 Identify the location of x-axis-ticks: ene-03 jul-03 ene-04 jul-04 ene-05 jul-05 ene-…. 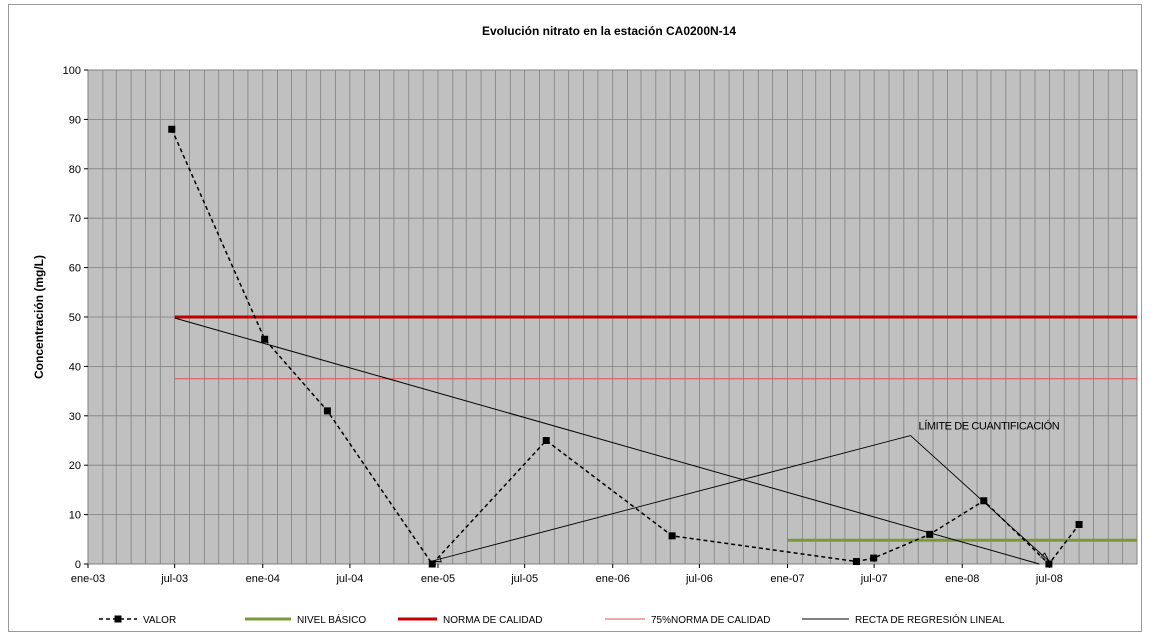
(567, 574).